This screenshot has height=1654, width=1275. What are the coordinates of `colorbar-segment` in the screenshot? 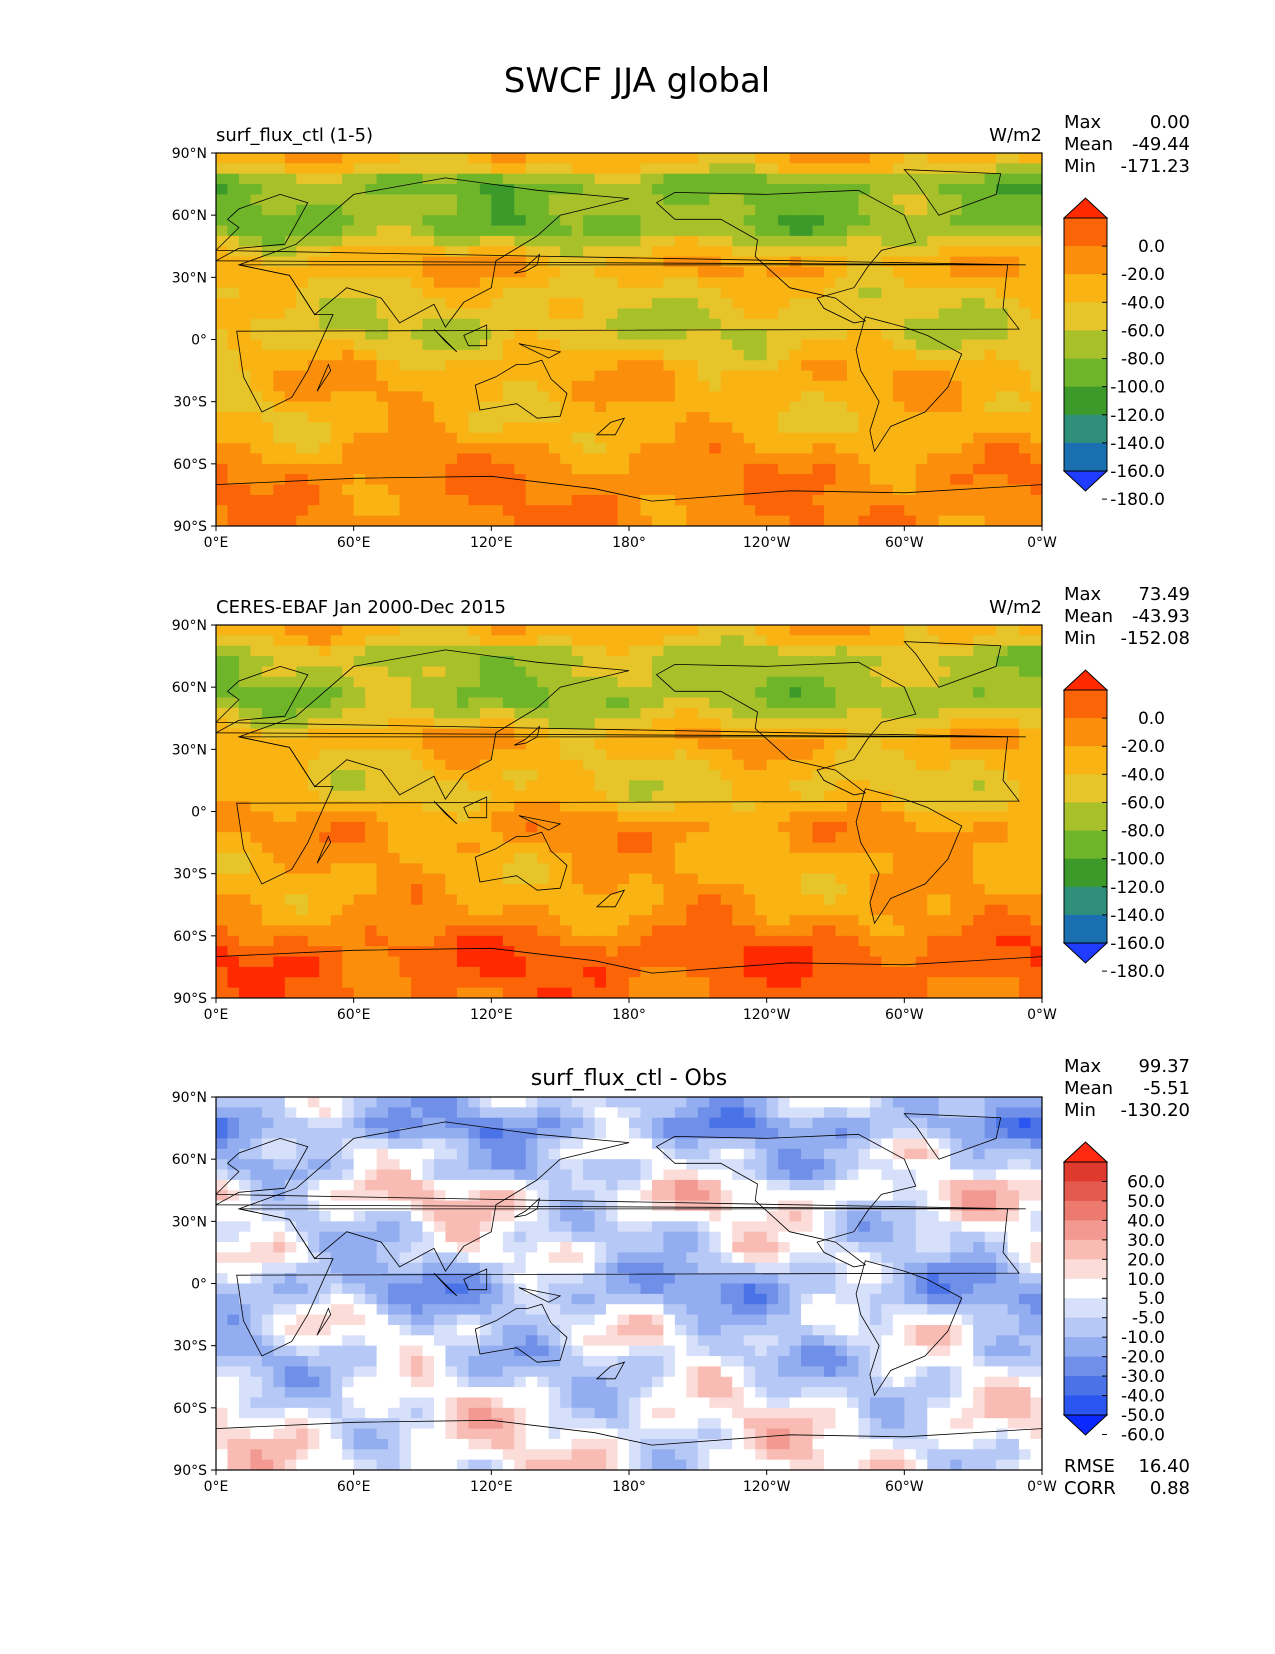 It's located at (1085, 232).